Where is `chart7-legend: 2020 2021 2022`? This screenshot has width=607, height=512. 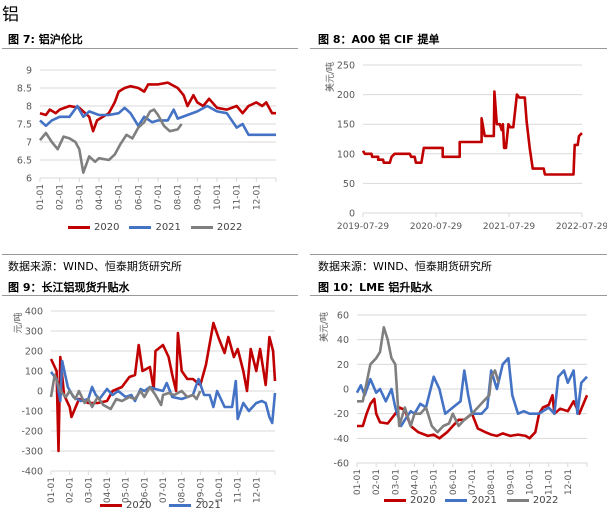 chart7-legend: 2020 2021 2022 is located at coordinates (155, 227).